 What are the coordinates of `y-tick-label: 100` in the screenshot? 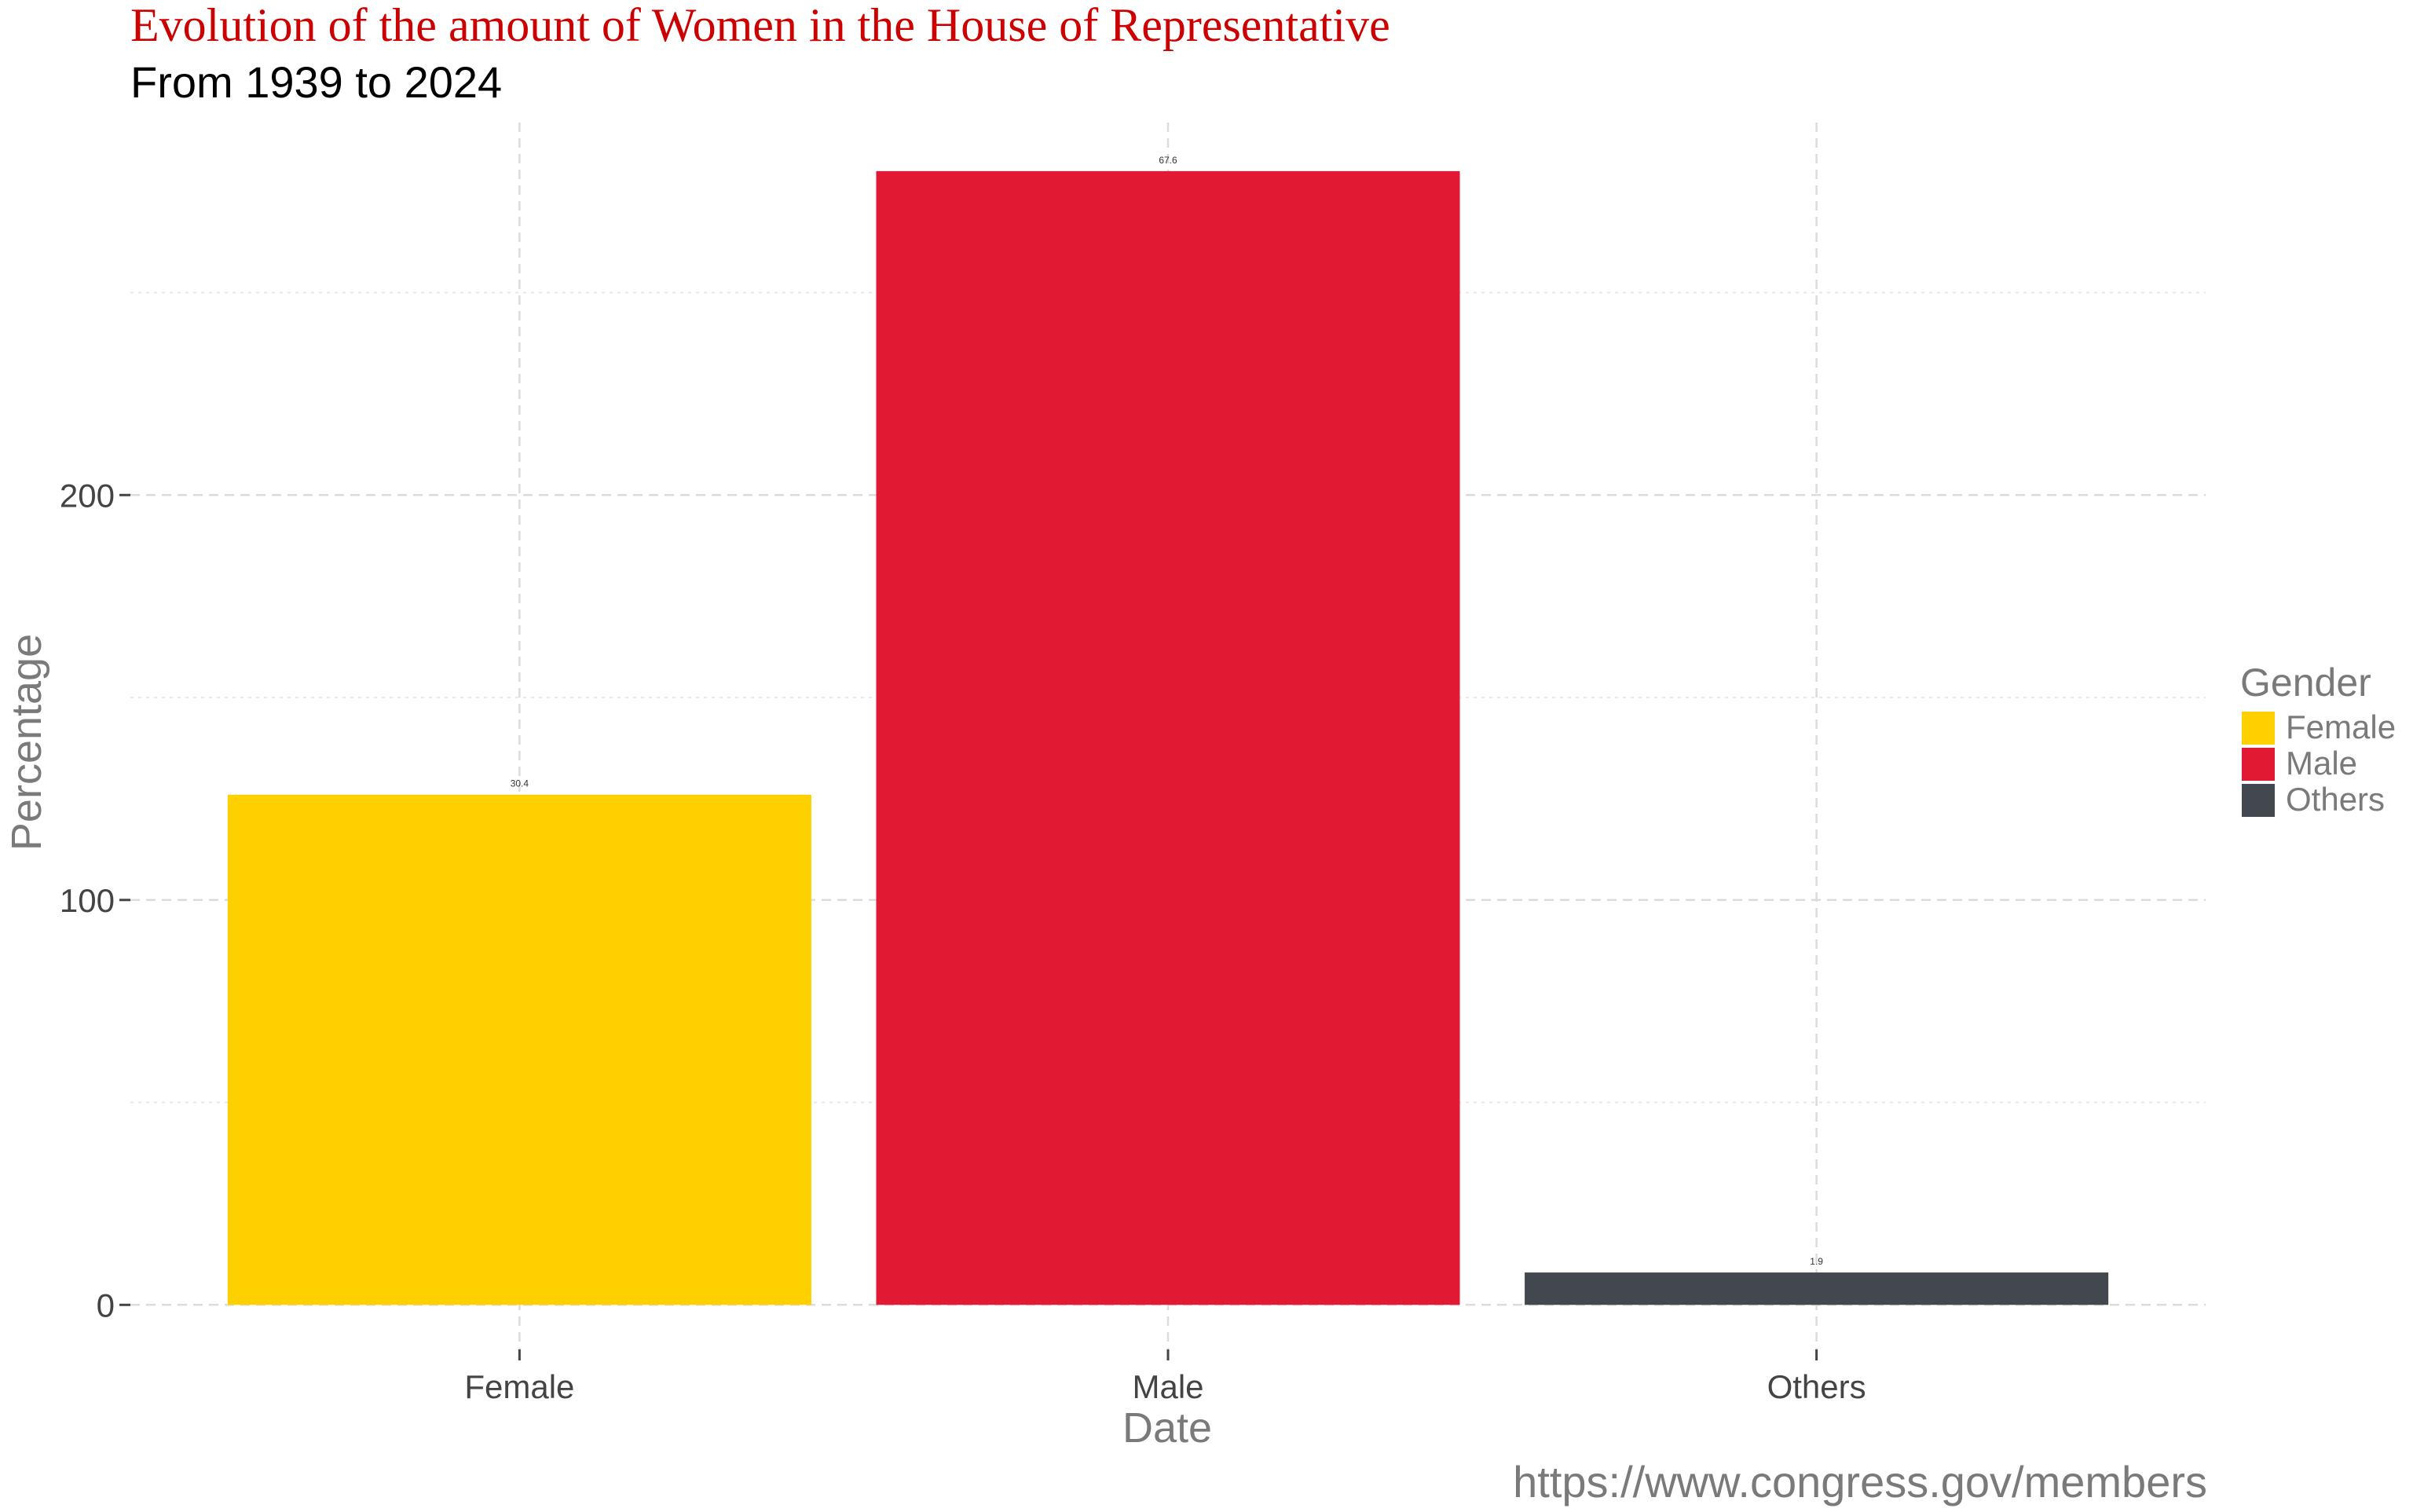 It's located at (87, 900).